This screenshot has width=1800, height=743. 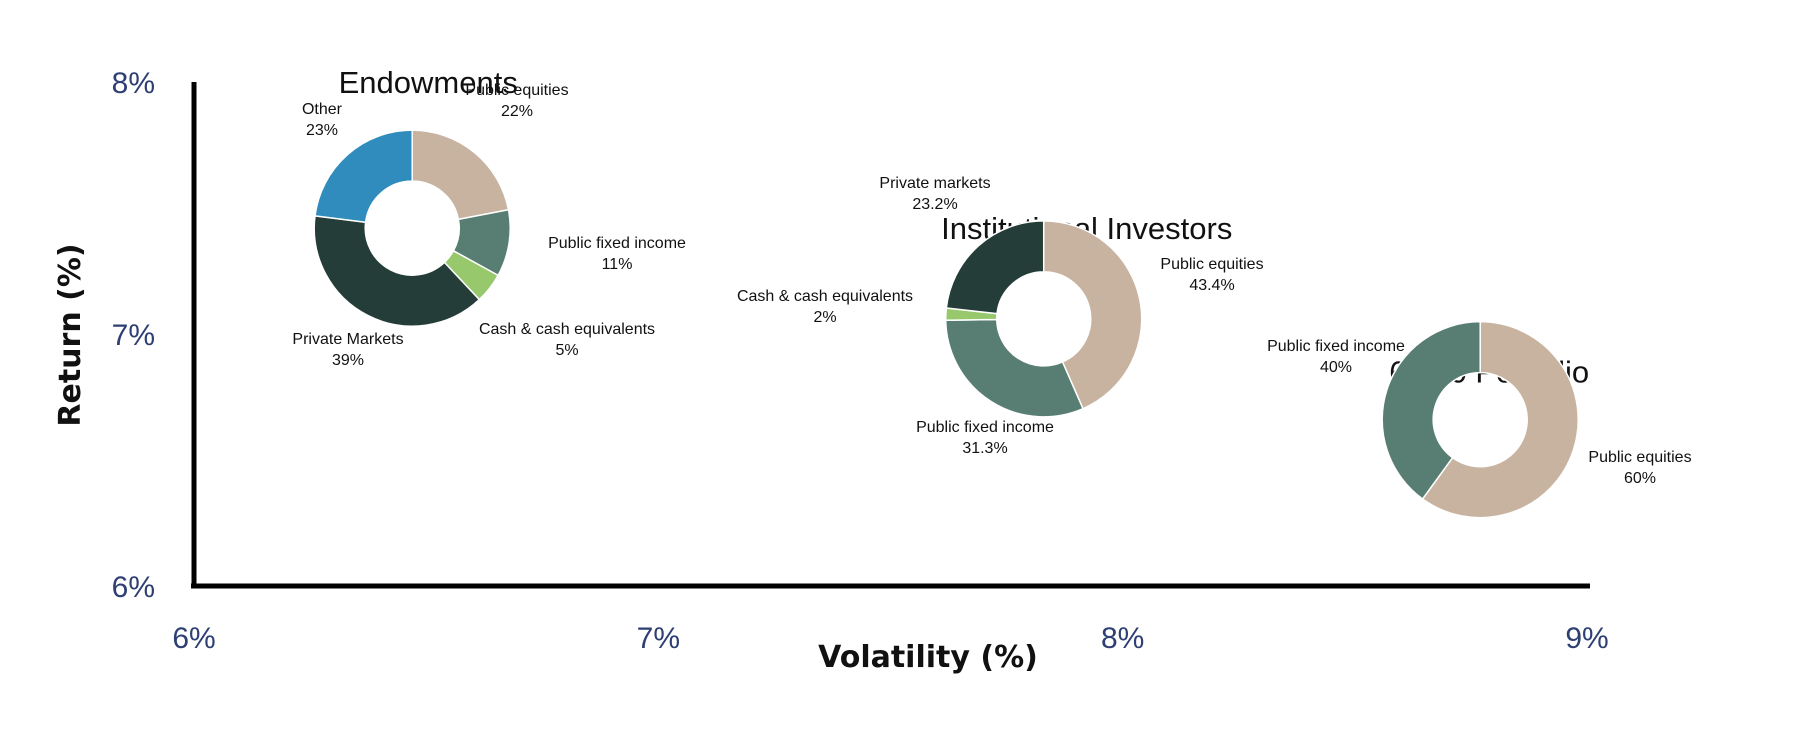 I want to click on slice-label: Private Markets 39%, so click(x=347, y=350).